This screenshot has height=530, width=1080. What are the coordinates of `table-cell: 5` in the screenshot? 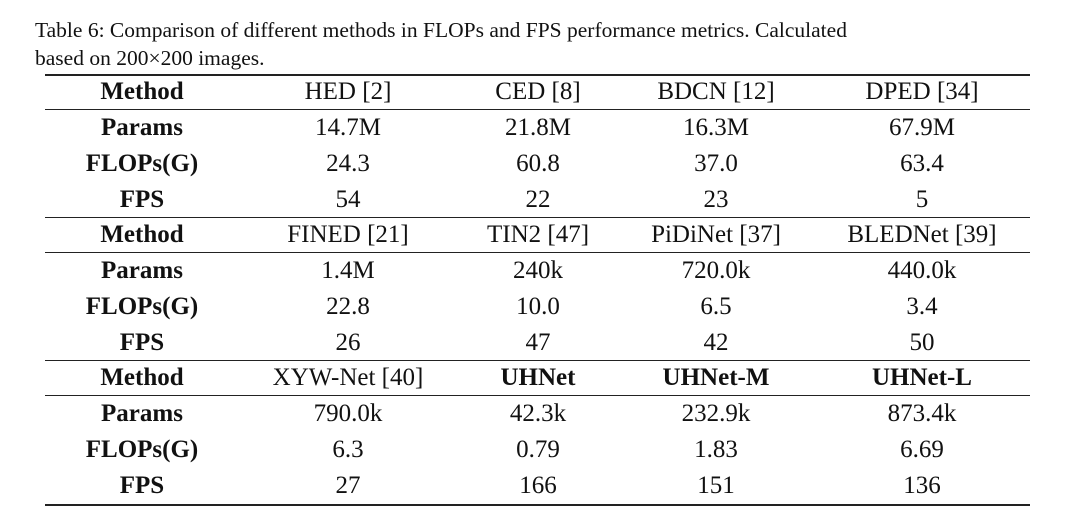 It's located at (922, 199).